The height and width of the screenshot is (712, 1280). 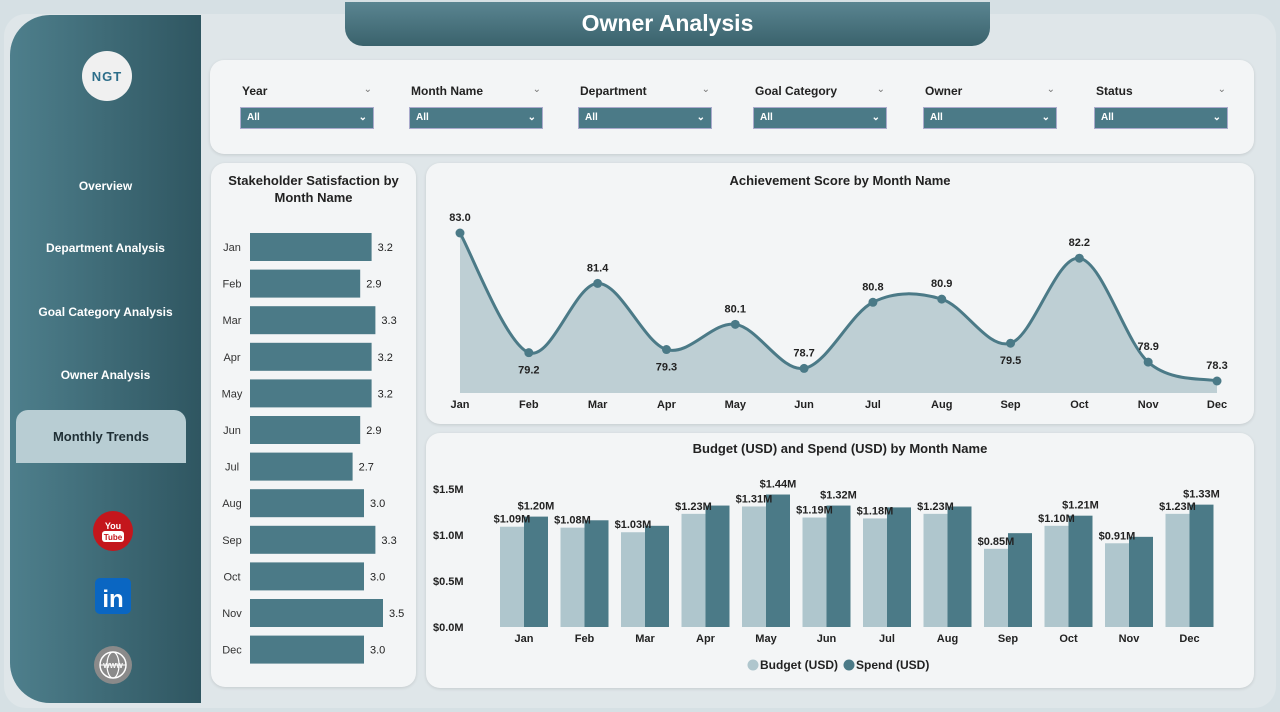 What do you see at coordinates (1114, 91) in the screenshot?
I see `filter-label: Status` at bounding box center [1114, 91].